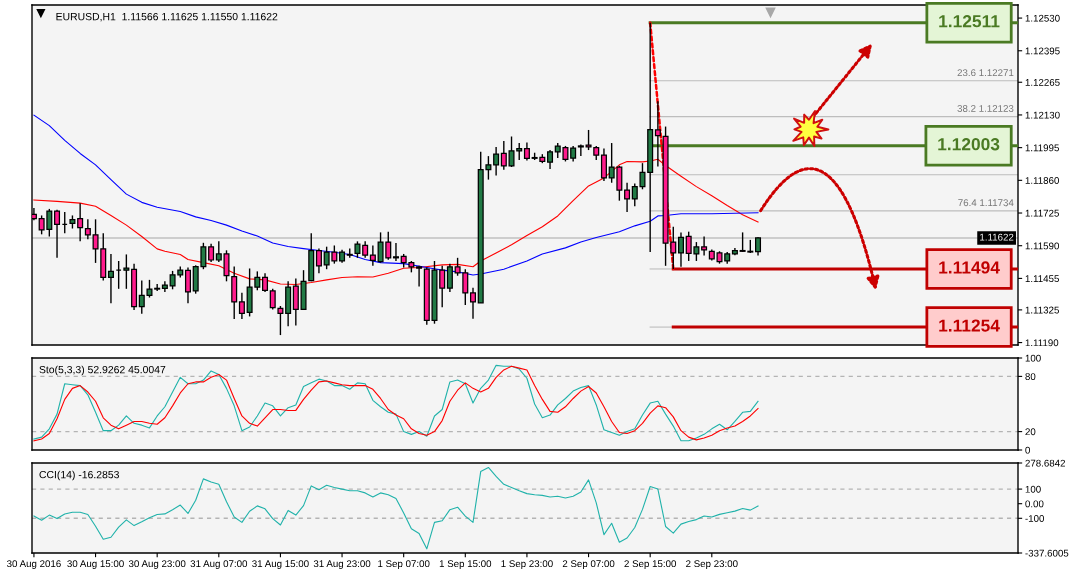  Describe the element at coordinates (465, 565) in the screenshot. I see `x-tick-label: 1 Sep 15:00` at that location.